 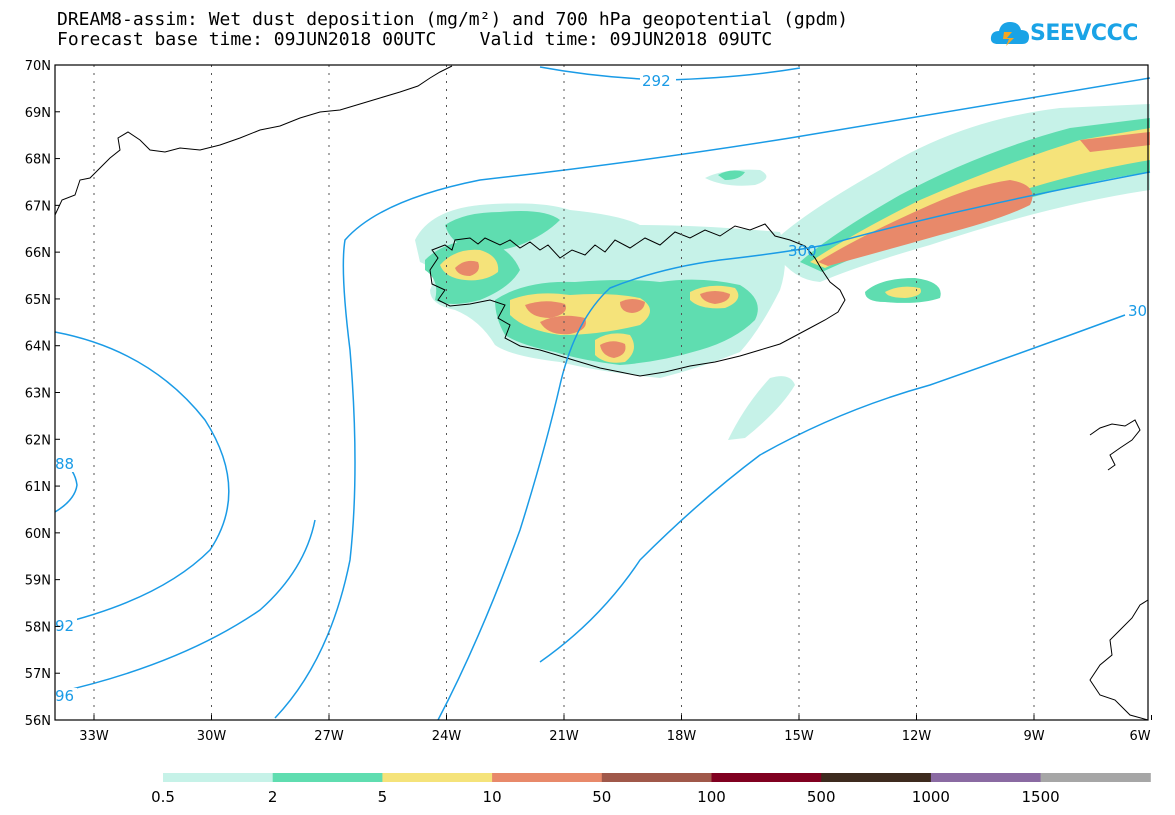 I want to click on legend-label: 50, so click(x=602, y=797).